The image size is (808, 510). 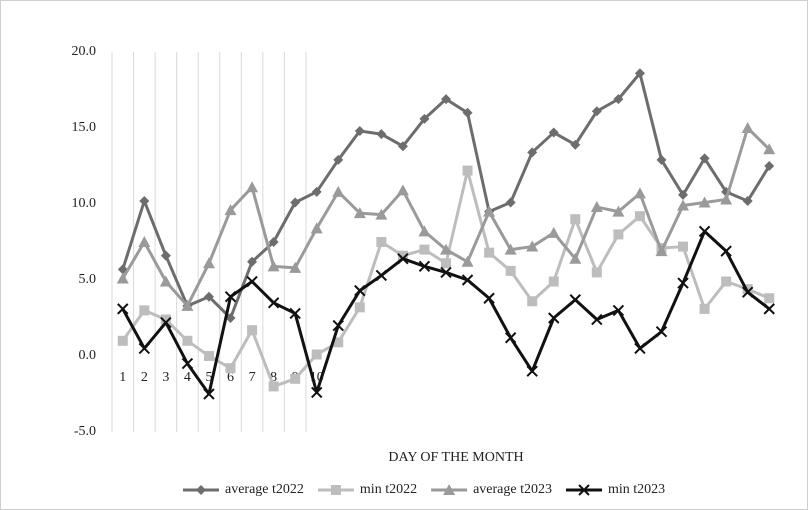 What do you see at coordinates (88, 279) in the screenshot?
I see `y-tick-label: 5.0` at bounding box center [88, 279].